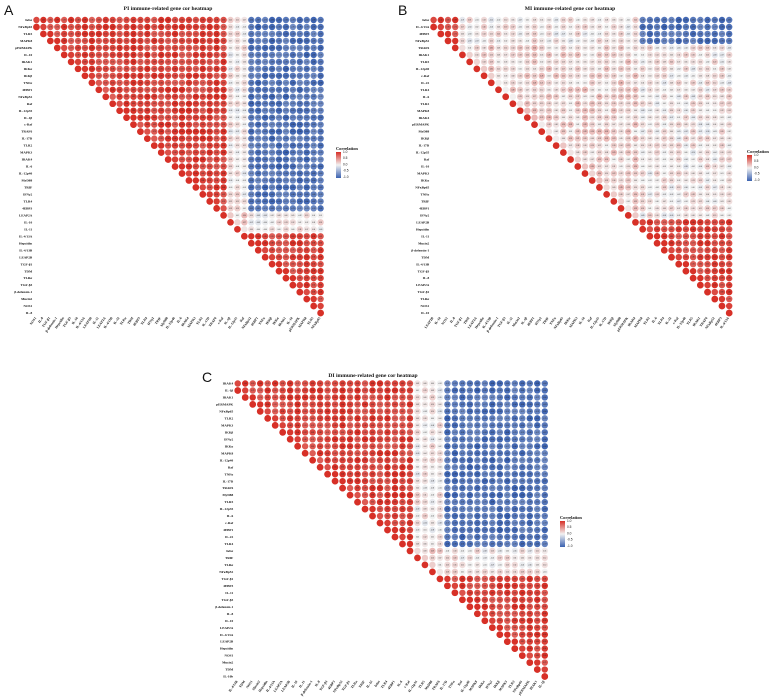 The image size is (770, 699). Describe the element at coordinates (154, 62) in the screenshot. I see `corr-value: 0.88` at that location.